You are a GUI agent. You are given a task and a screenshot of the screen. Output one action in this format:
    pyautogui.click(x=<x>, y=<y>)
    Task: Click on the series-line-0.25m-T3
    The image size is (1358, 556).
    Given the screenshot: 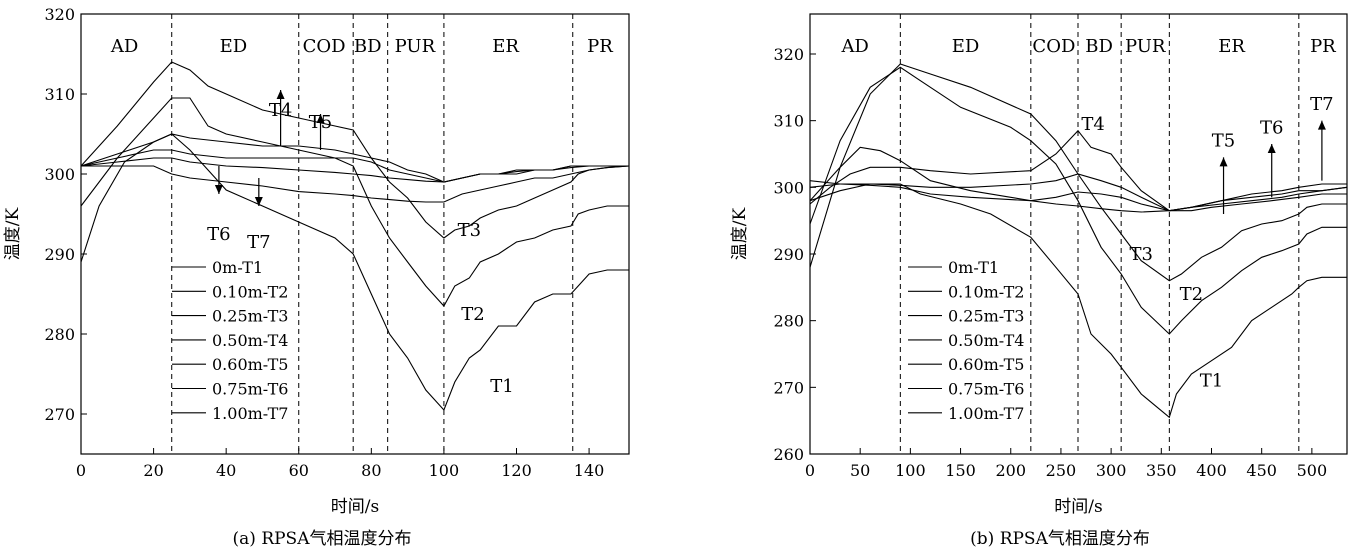 What is the action you would take?
    pyautogui.click(x=355, y=150)
    